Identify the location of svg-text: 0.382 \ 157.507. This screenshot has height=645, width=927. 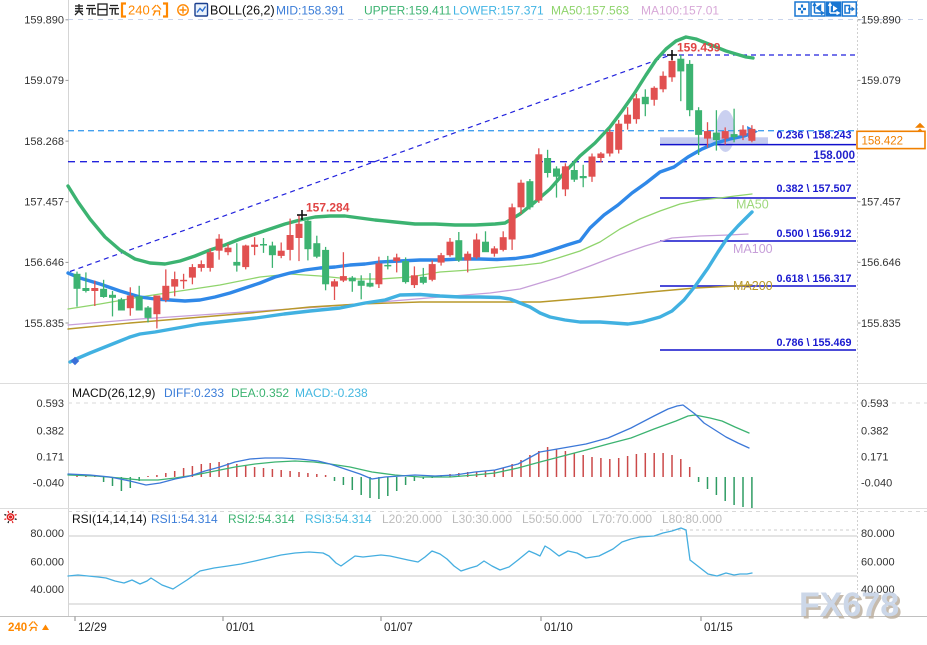
(813, 189).